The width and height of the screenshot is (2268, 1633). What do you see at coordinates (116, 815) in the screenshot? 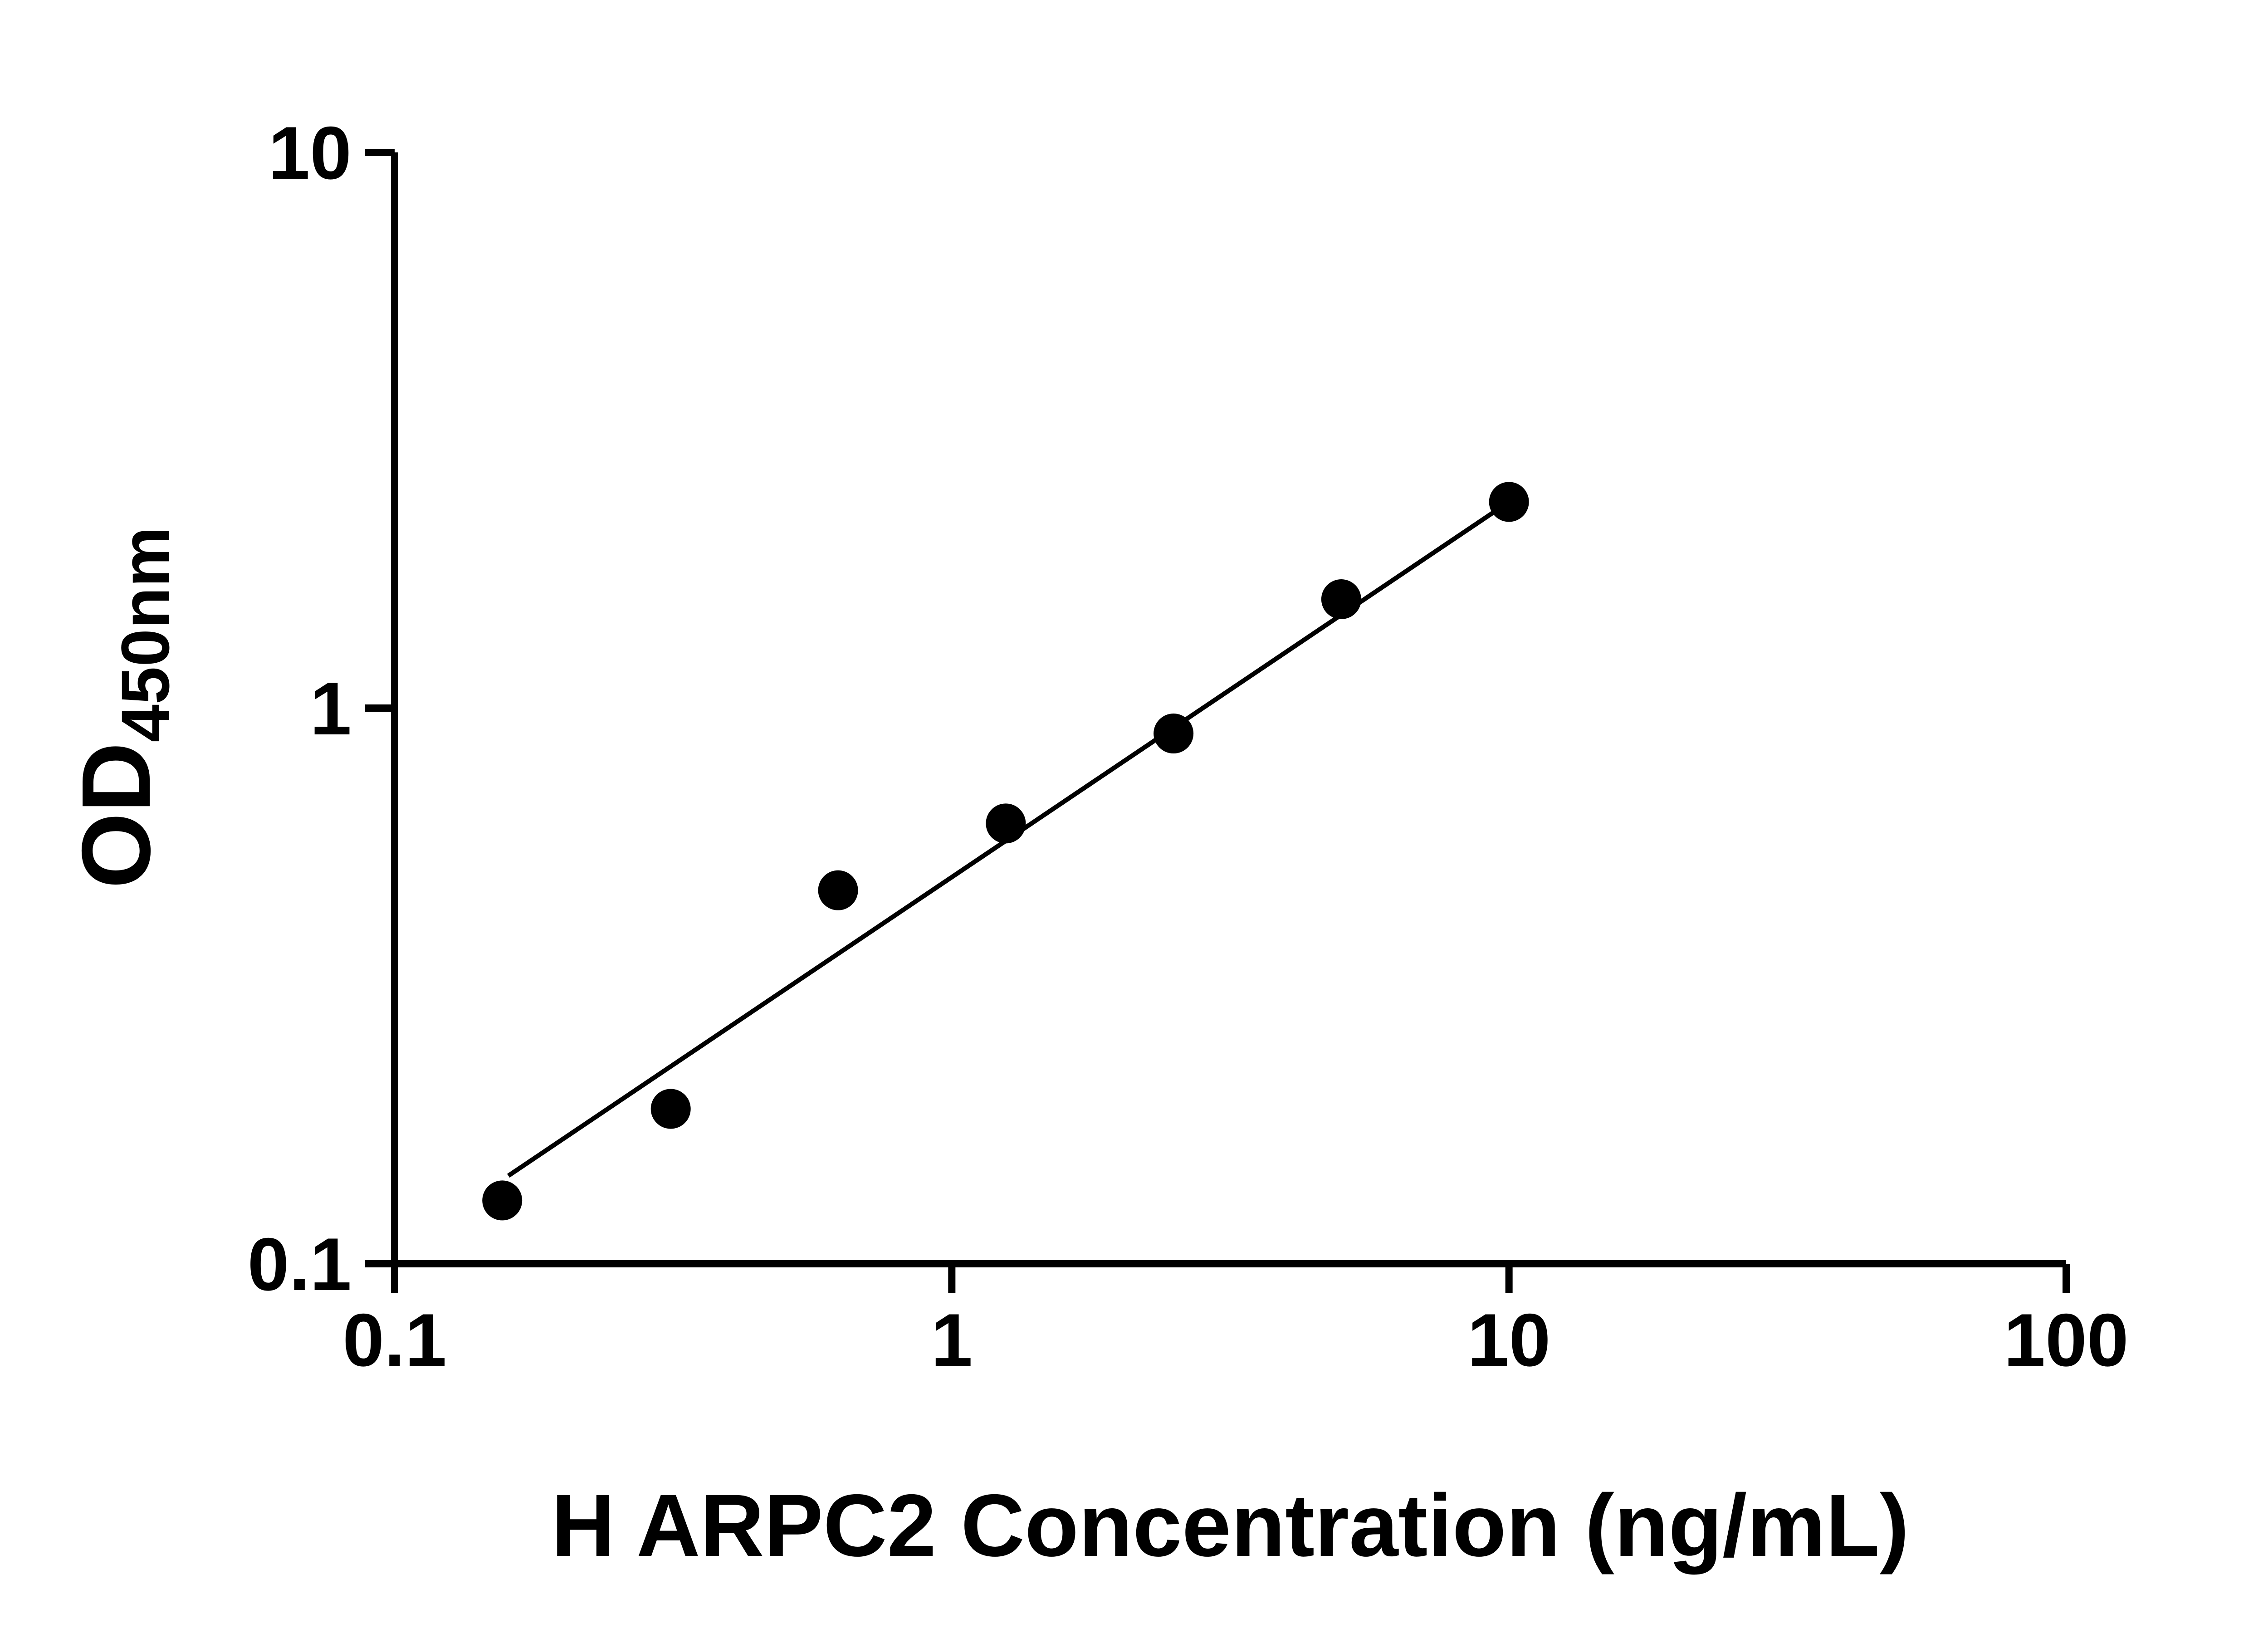
I see `y-axis-title-main: OD` at bounding box center [116, 815].